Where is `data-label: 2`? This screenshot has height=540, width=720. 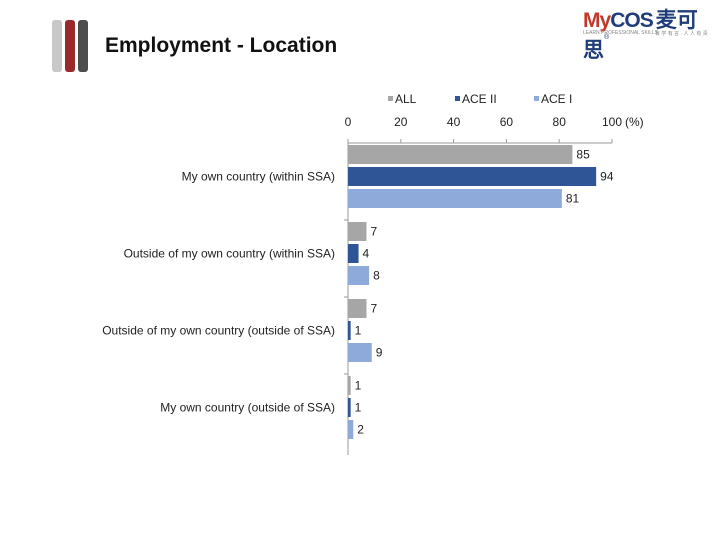 data-label: 2 is located at coordinates (360, 430).